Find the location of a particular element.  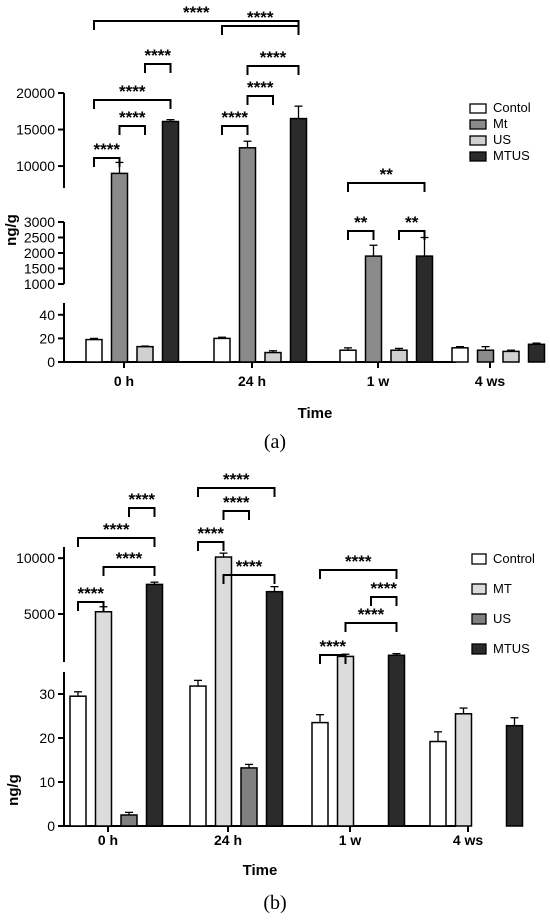

y-tick-label: 2500 is located at coordinates (39, 238).